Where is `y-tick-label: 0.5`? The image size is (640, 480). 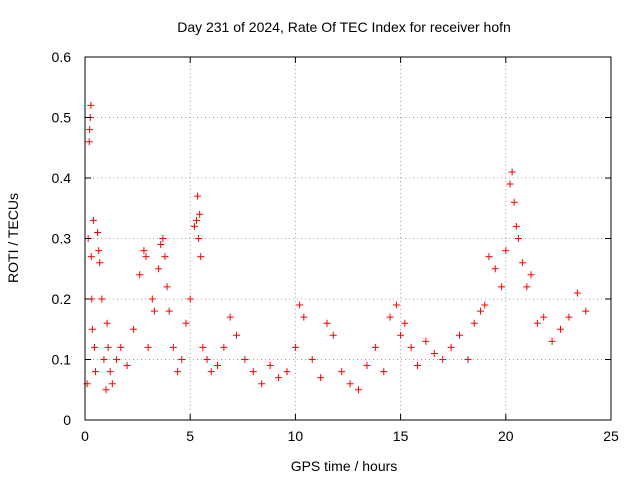 y-tick-label: 0.5 is located at coordinates (62, 118).